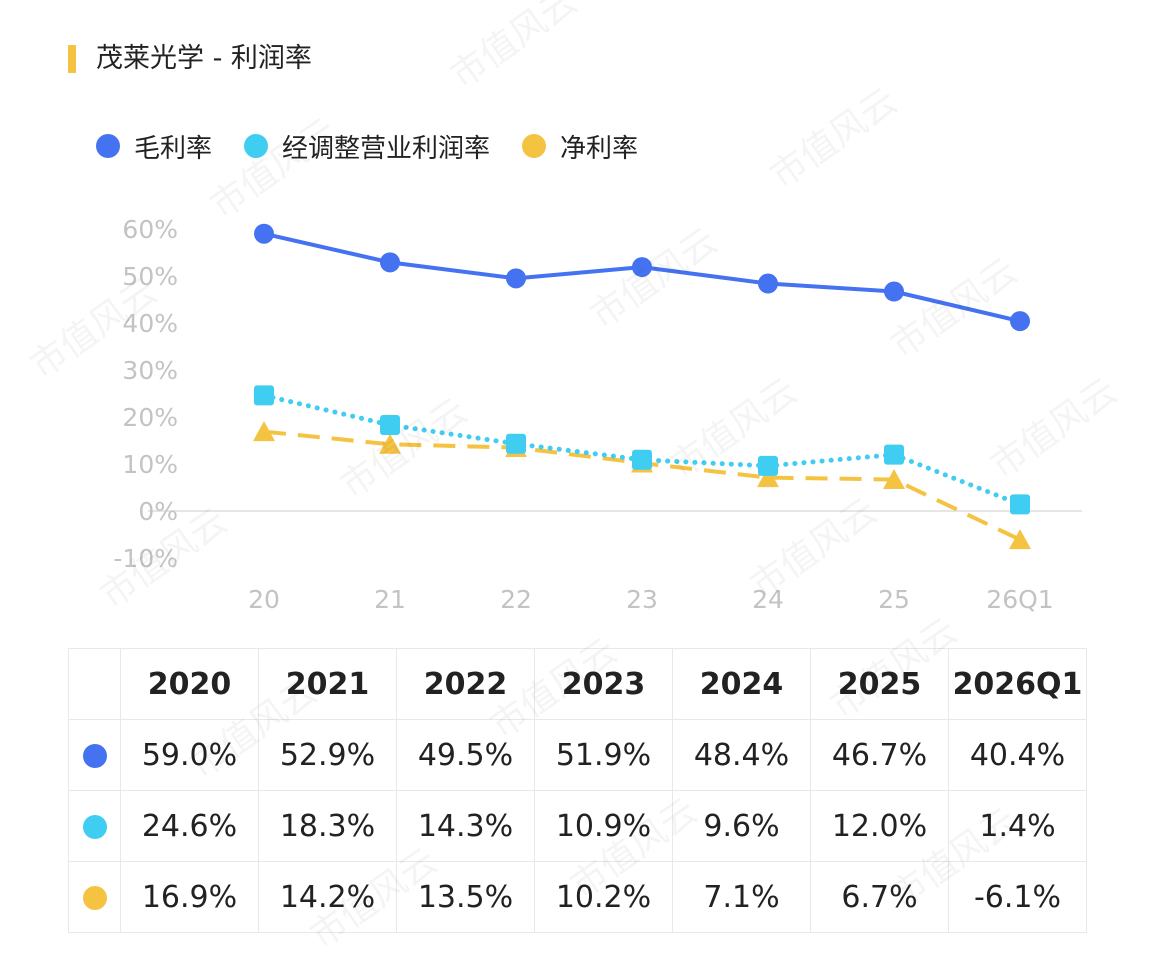 The image size is (1154, 959). I want to click on legend-label-operating-margin: 经调整营业利润率, so click(386, 148).